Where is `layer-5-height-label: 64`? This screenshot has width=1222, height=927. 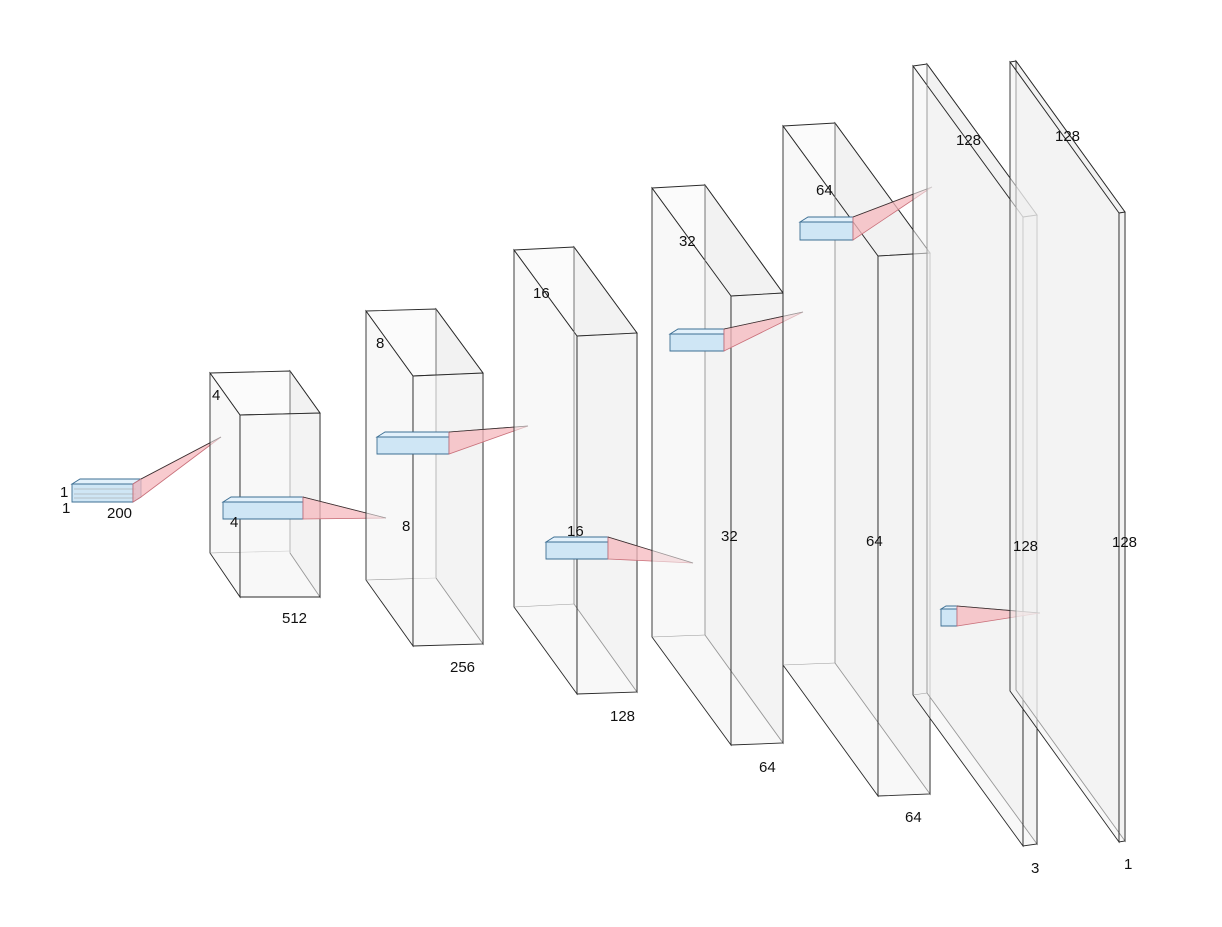
layer-5-height-label: 64 is located at coordinates (824, 190).